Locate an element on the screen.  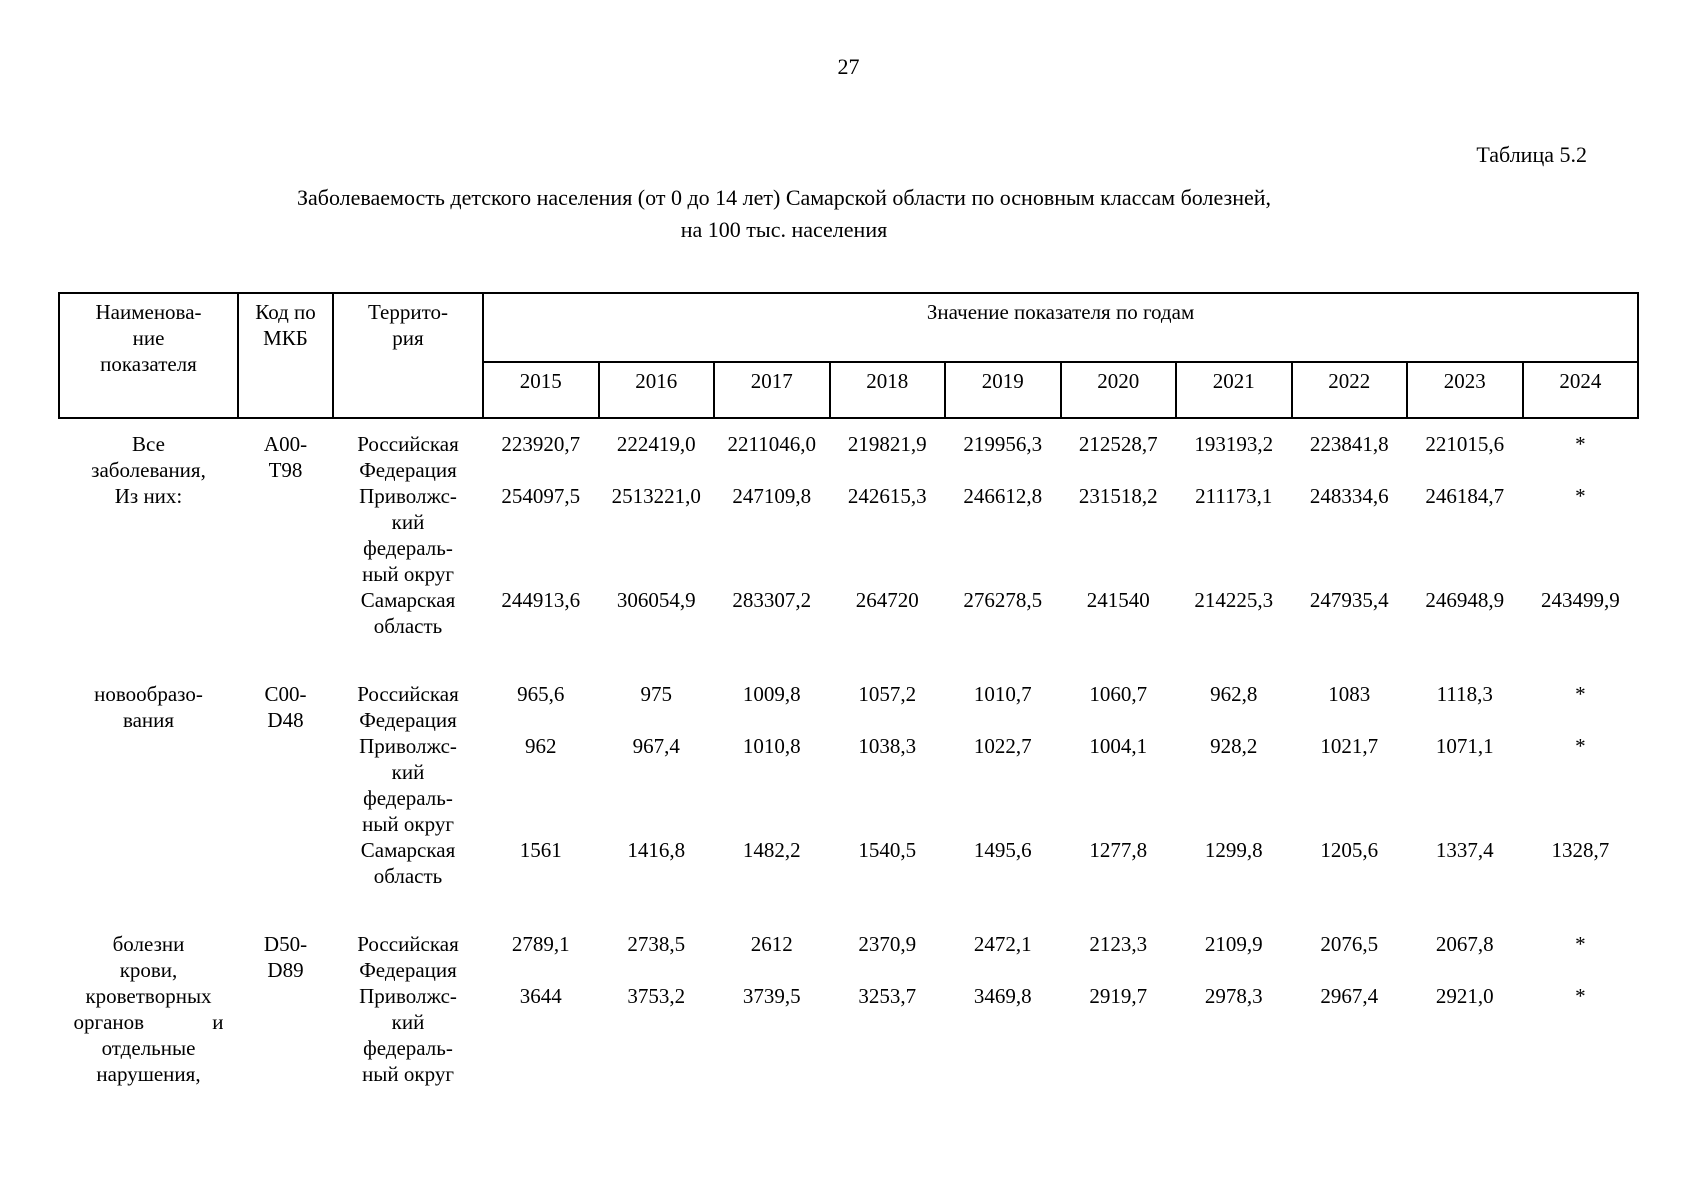
value-cell: 1495,6 is located at coordinates (1002, 850).